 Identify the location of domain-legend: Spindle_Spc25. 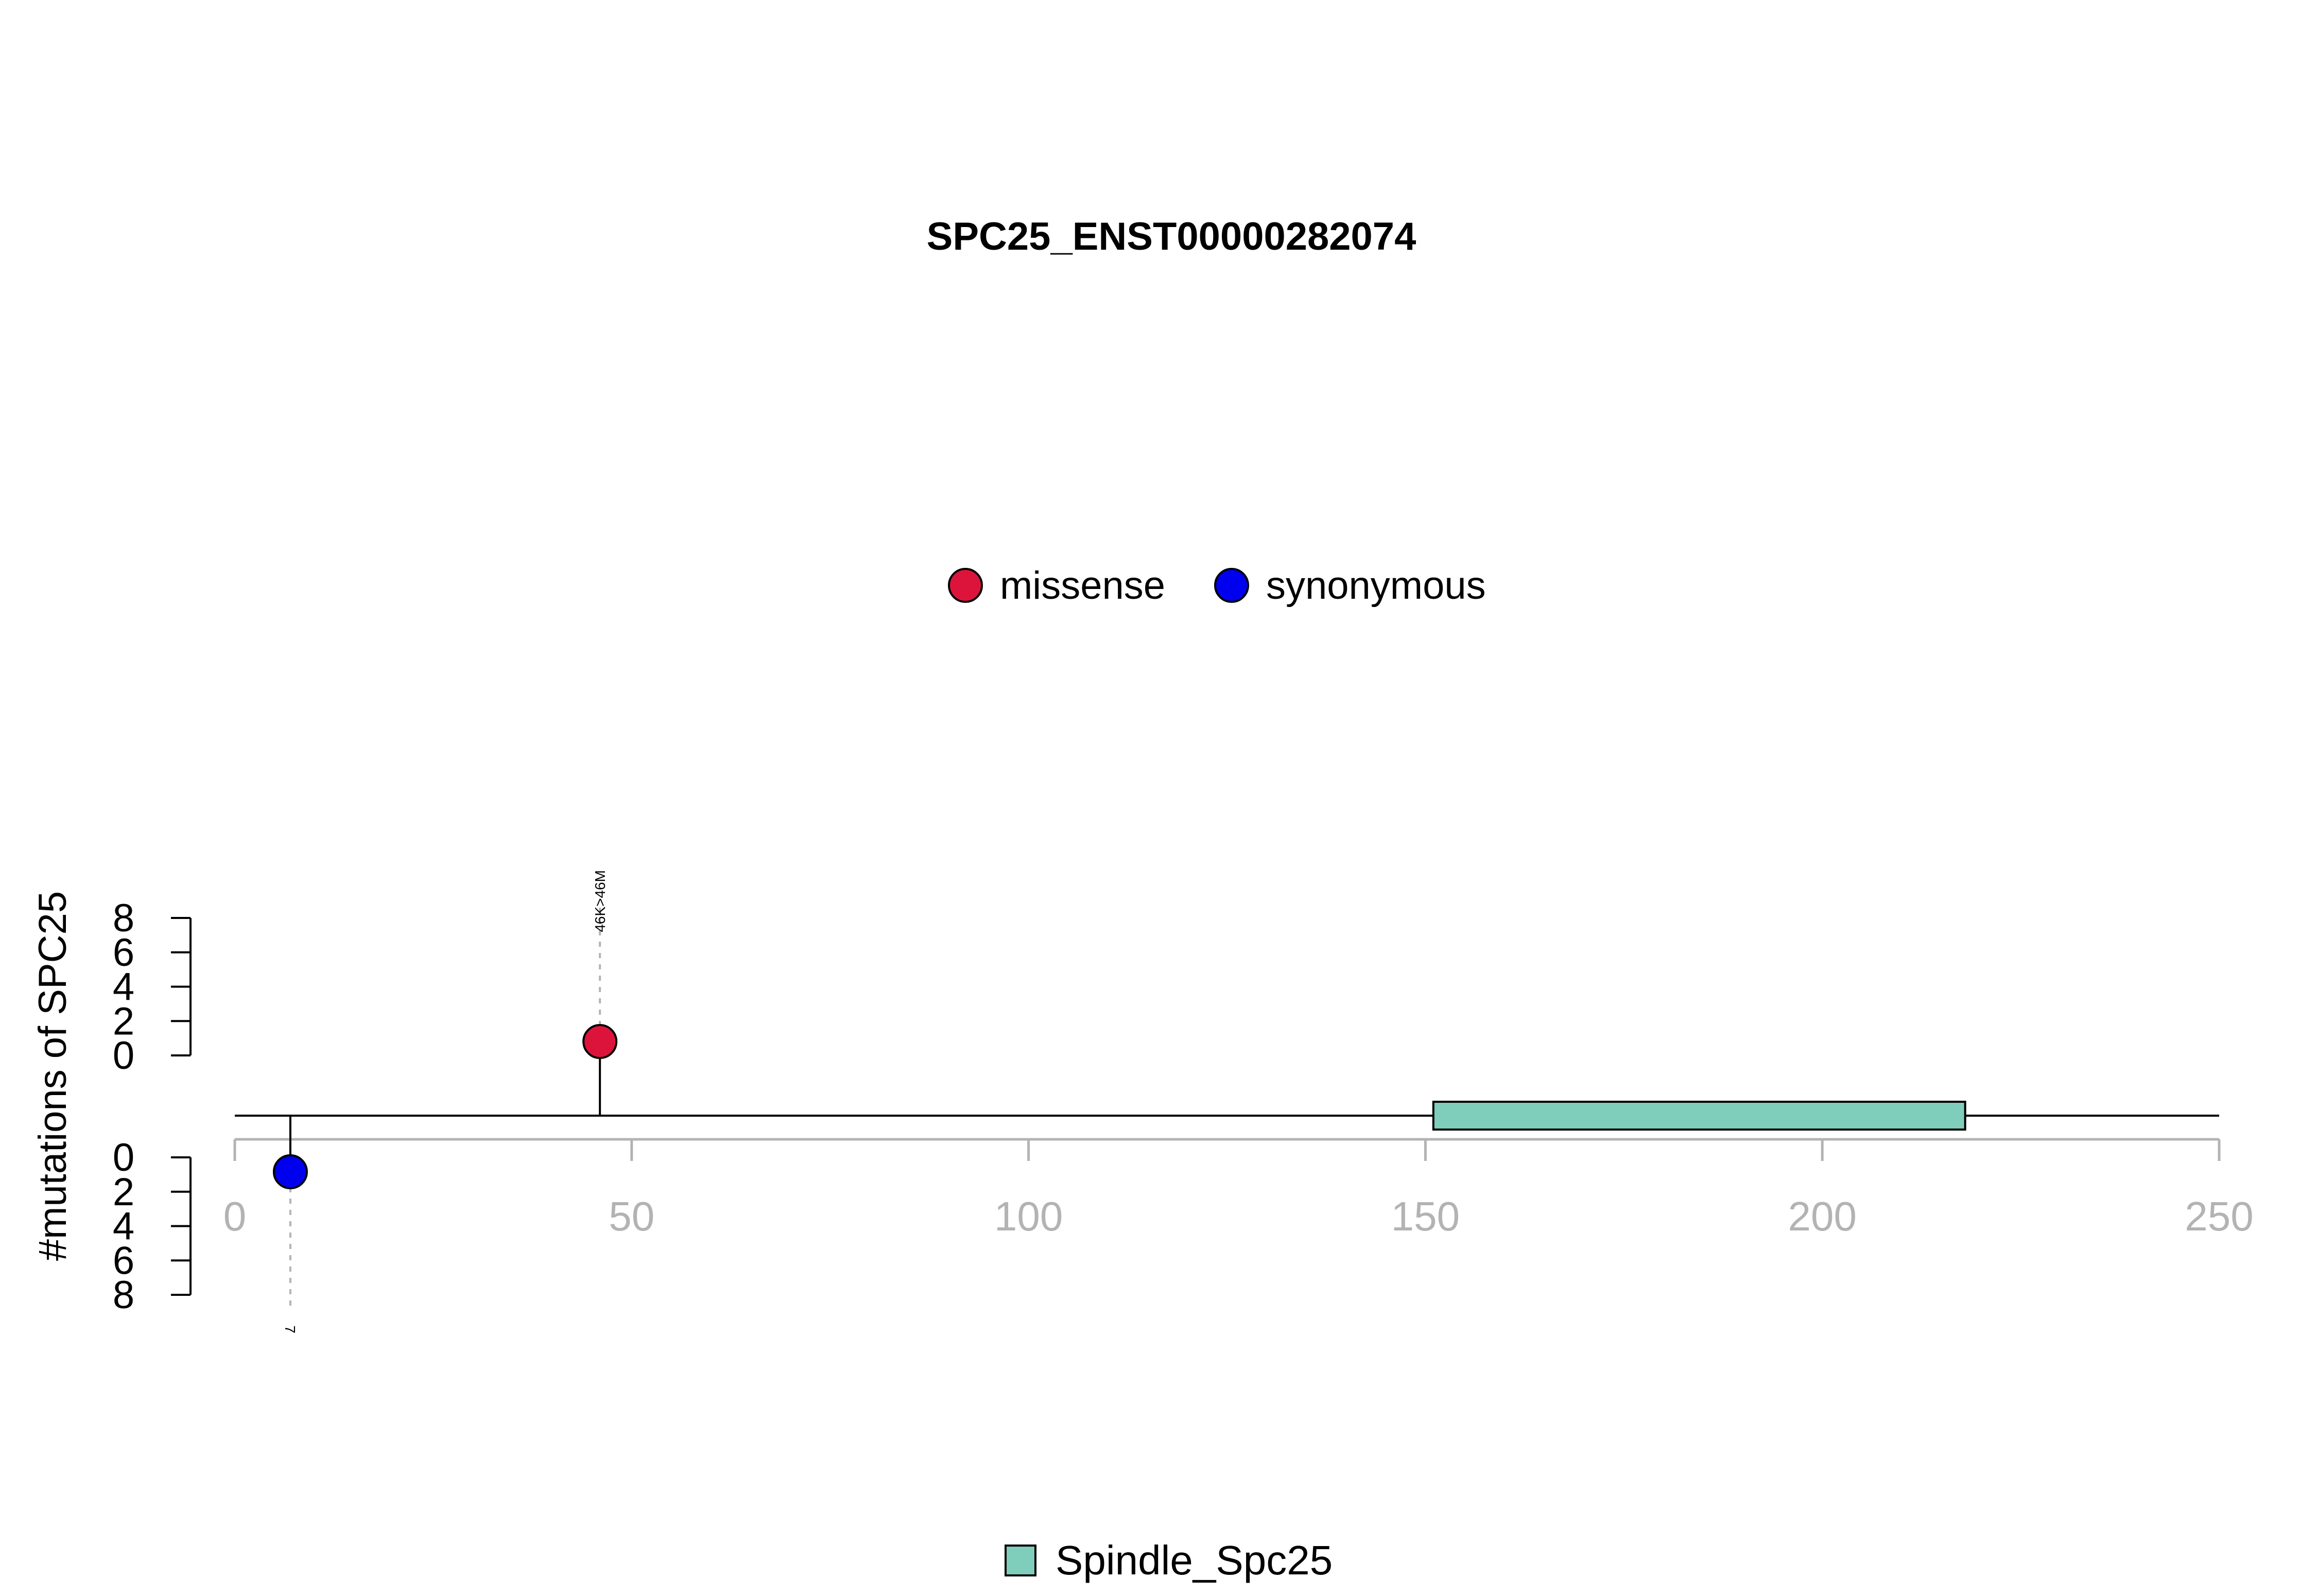
(1169, 1560).